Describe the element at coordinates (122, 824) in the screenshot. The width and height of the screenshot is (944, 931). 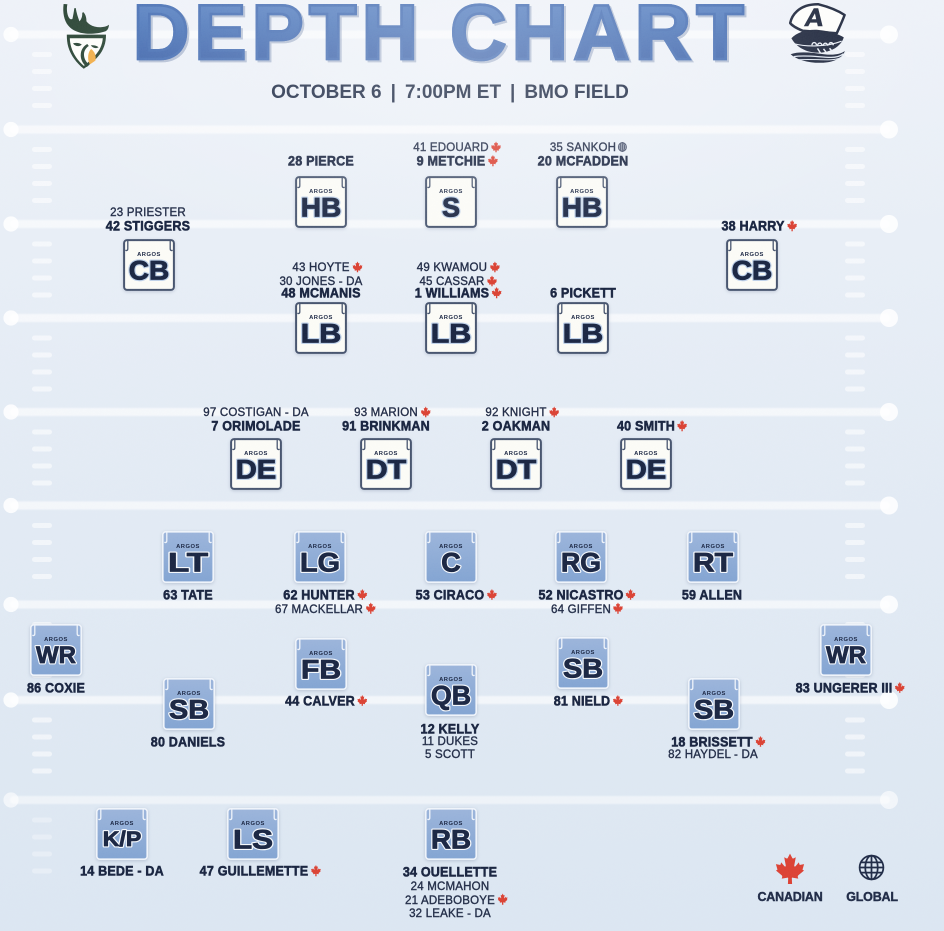
I see `svg-text: ARGOS` at that location.